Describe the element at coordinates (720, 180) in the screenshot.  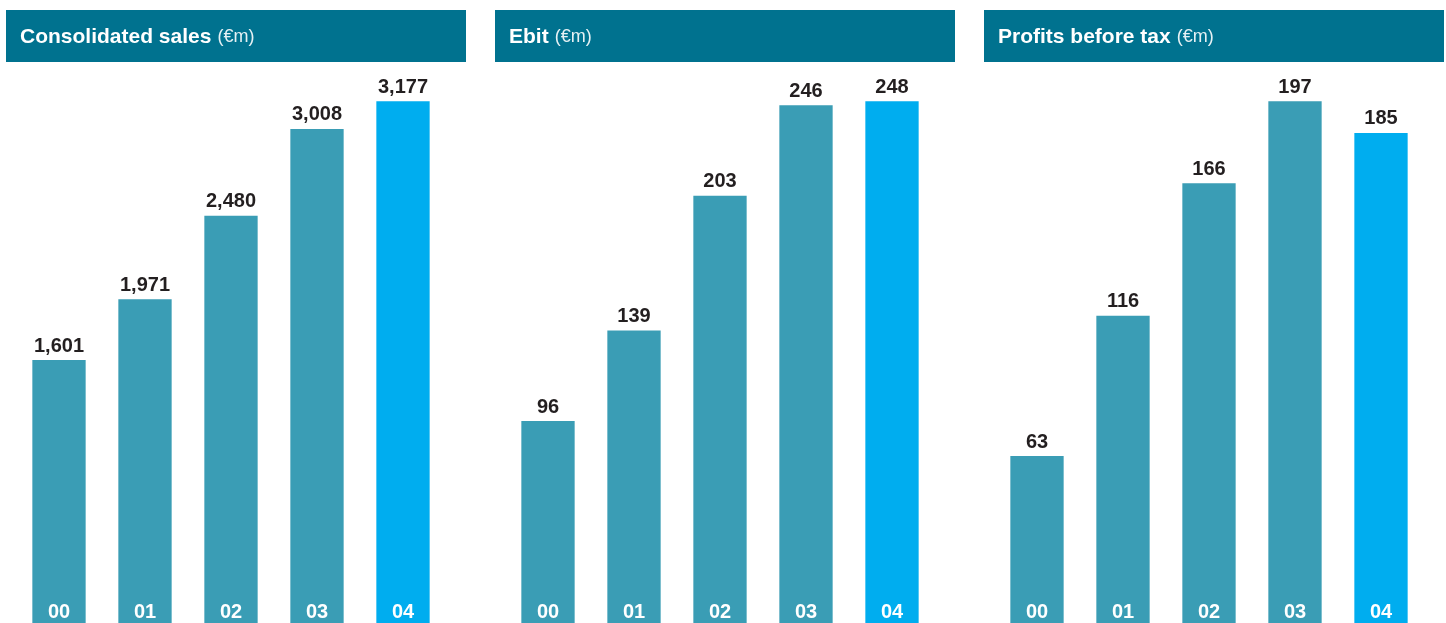
I see `data-label: 203` at that location.